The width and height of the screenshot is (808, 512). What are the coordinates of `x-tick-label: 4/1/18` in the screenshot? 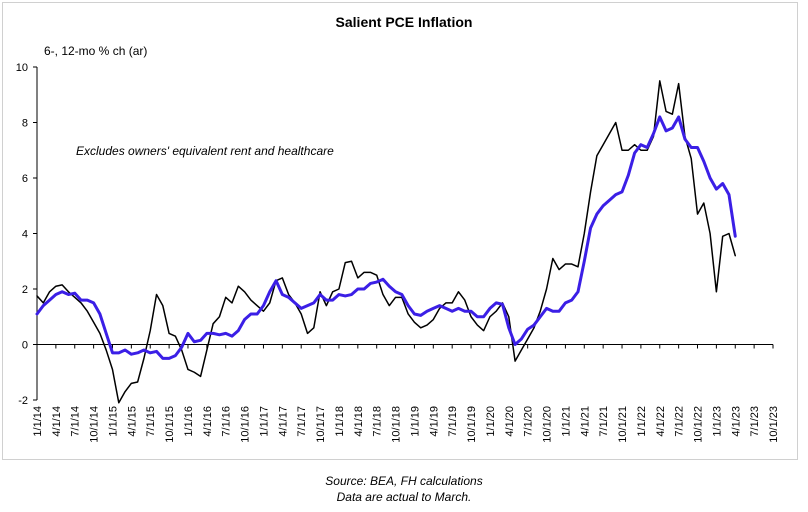 It's located at (359, 421).